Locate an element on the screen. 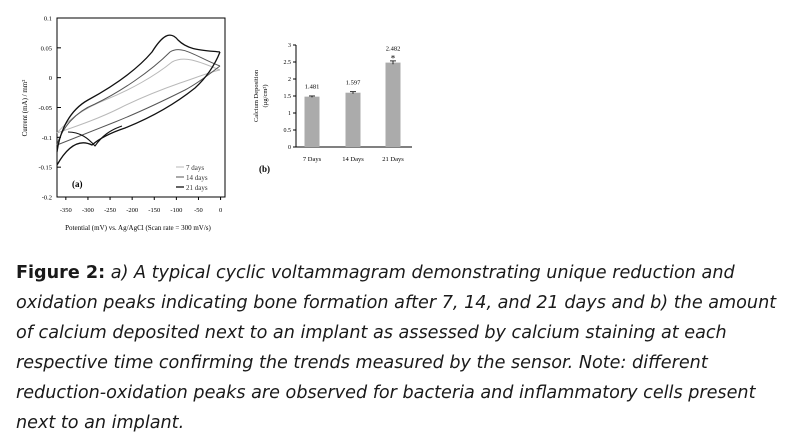 Image resolution: width=800 pixels, height=438 pixels. legend-21-days-label: 21 days is located at coordinates (197, 188).